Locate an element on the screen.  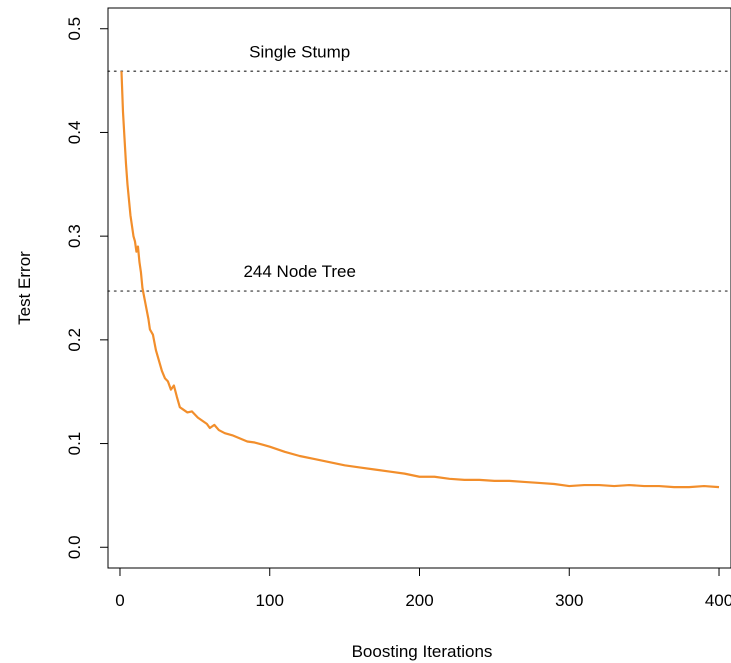
reference-line-label: 244 Node Tree is located at coordinates (299, 271).